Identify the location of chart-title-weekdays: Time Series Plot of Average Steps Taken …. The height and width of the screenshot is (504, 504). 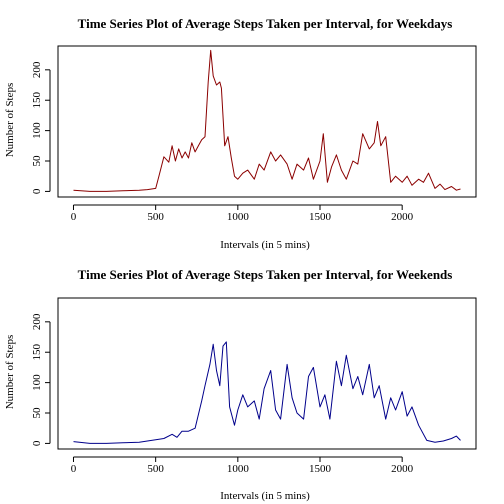
(265, 23).